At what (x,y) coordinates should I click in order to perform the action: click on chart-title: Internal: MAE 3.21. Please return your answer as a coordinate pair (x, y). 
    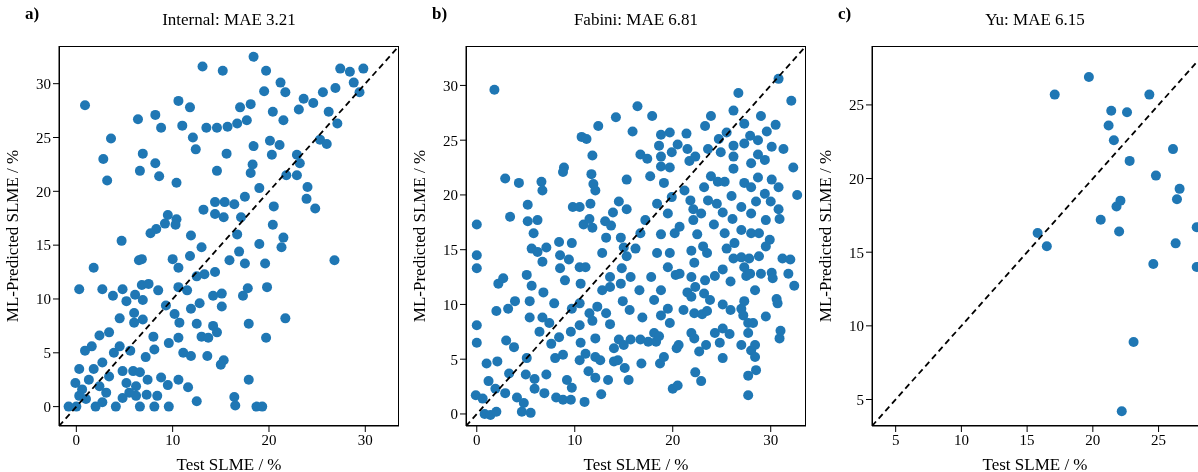
    Looking at the image, I should click on (229, 20).